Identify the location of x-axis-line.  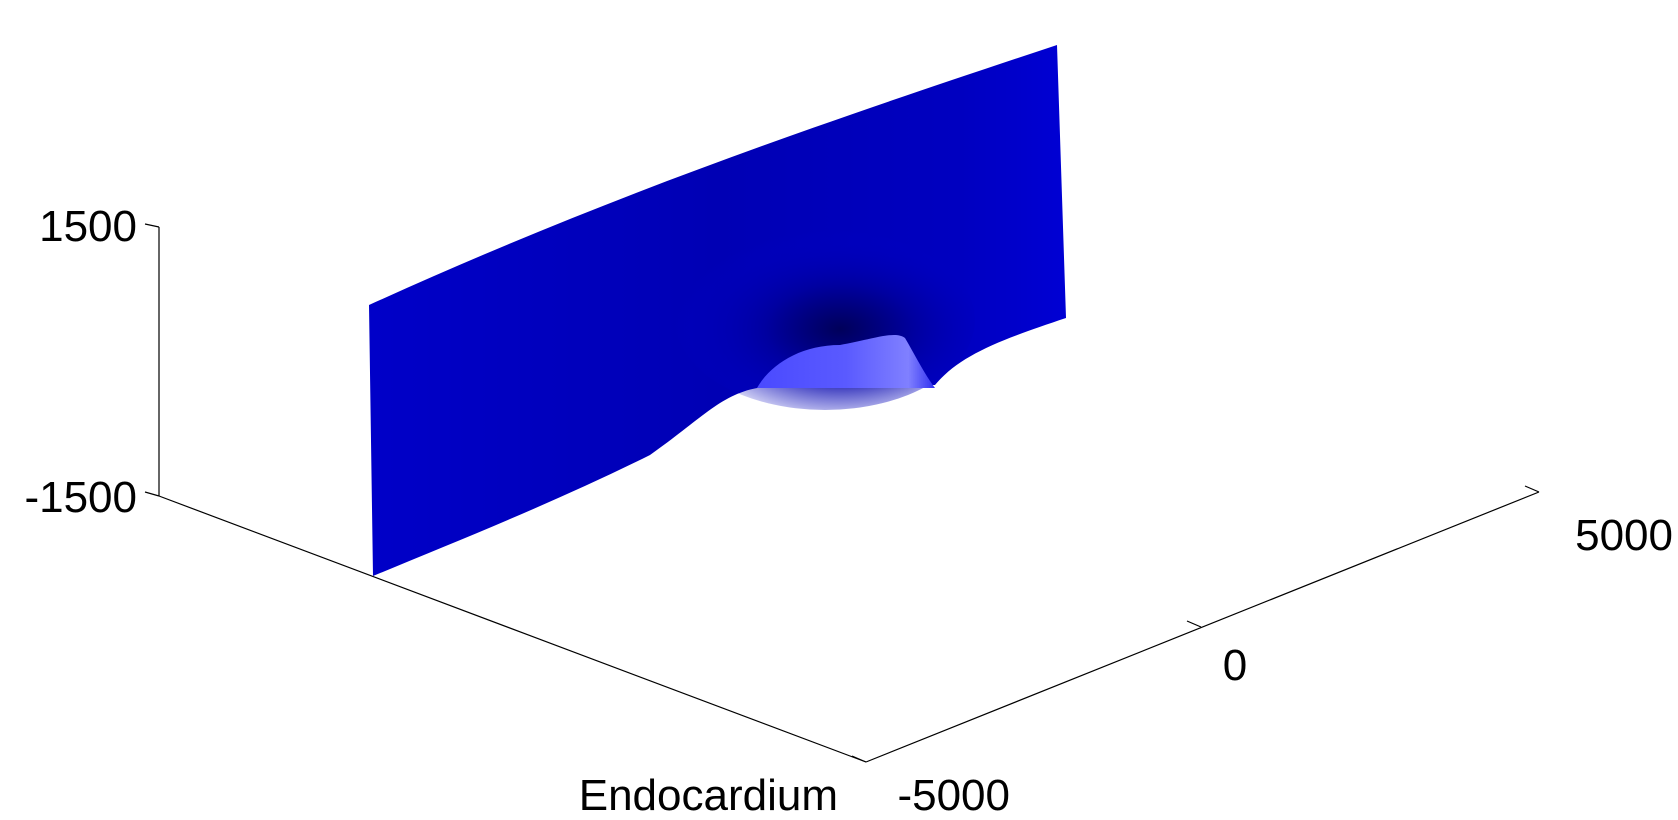
(1202, 627).